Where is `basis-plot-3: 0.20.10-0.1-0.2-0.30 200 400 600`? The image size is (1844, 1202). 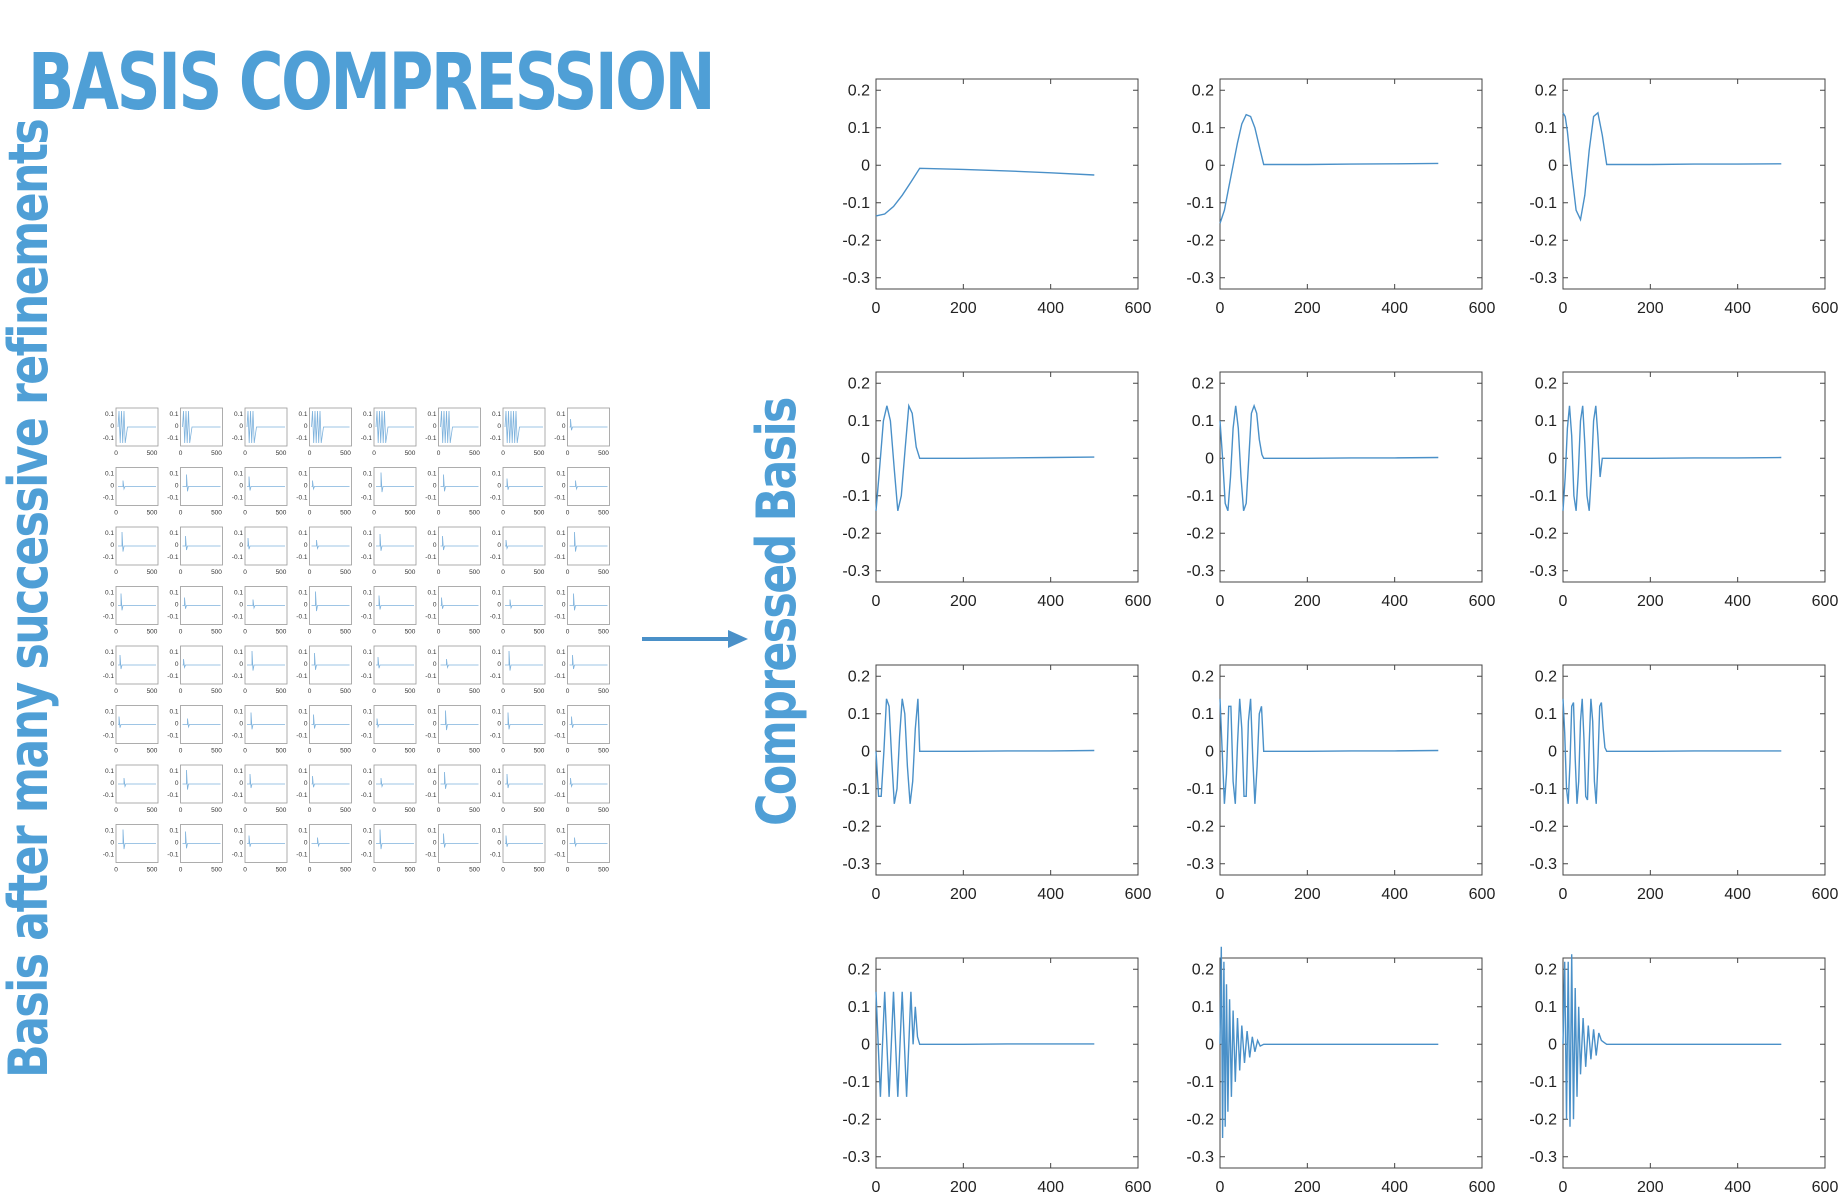 basis-plot-3: 0.20.10-0.1-0.2-0.30 200 400 600 is located at coordinates (1683, 197).